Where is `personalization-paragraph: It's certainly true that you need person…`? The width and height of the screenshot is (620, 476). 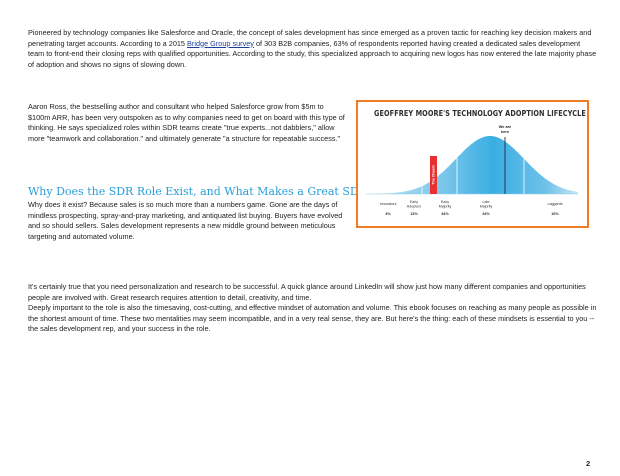 personalization-paragraph: It's certainly true that you need person… is located at coordinates (313, 308).